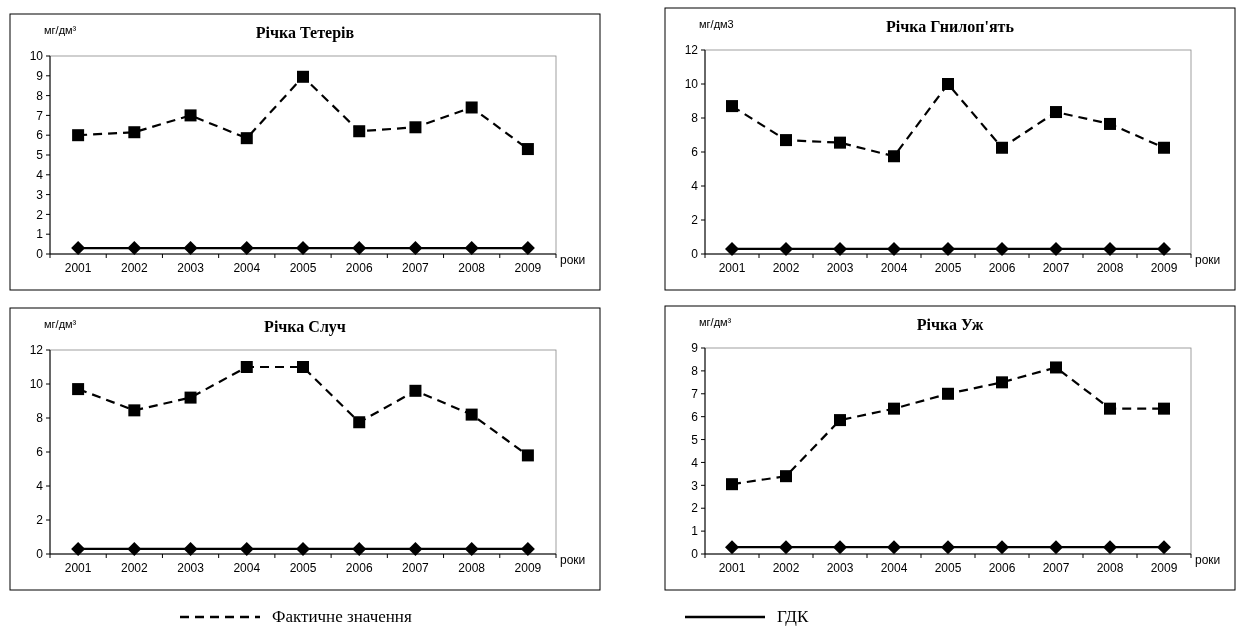 The height and width of the screenshot is (628, 1244). What do you see at coordinates (528, 568) in the screenshot?
I see `x-tick-label: 2009` at bounding box center [528, 568].